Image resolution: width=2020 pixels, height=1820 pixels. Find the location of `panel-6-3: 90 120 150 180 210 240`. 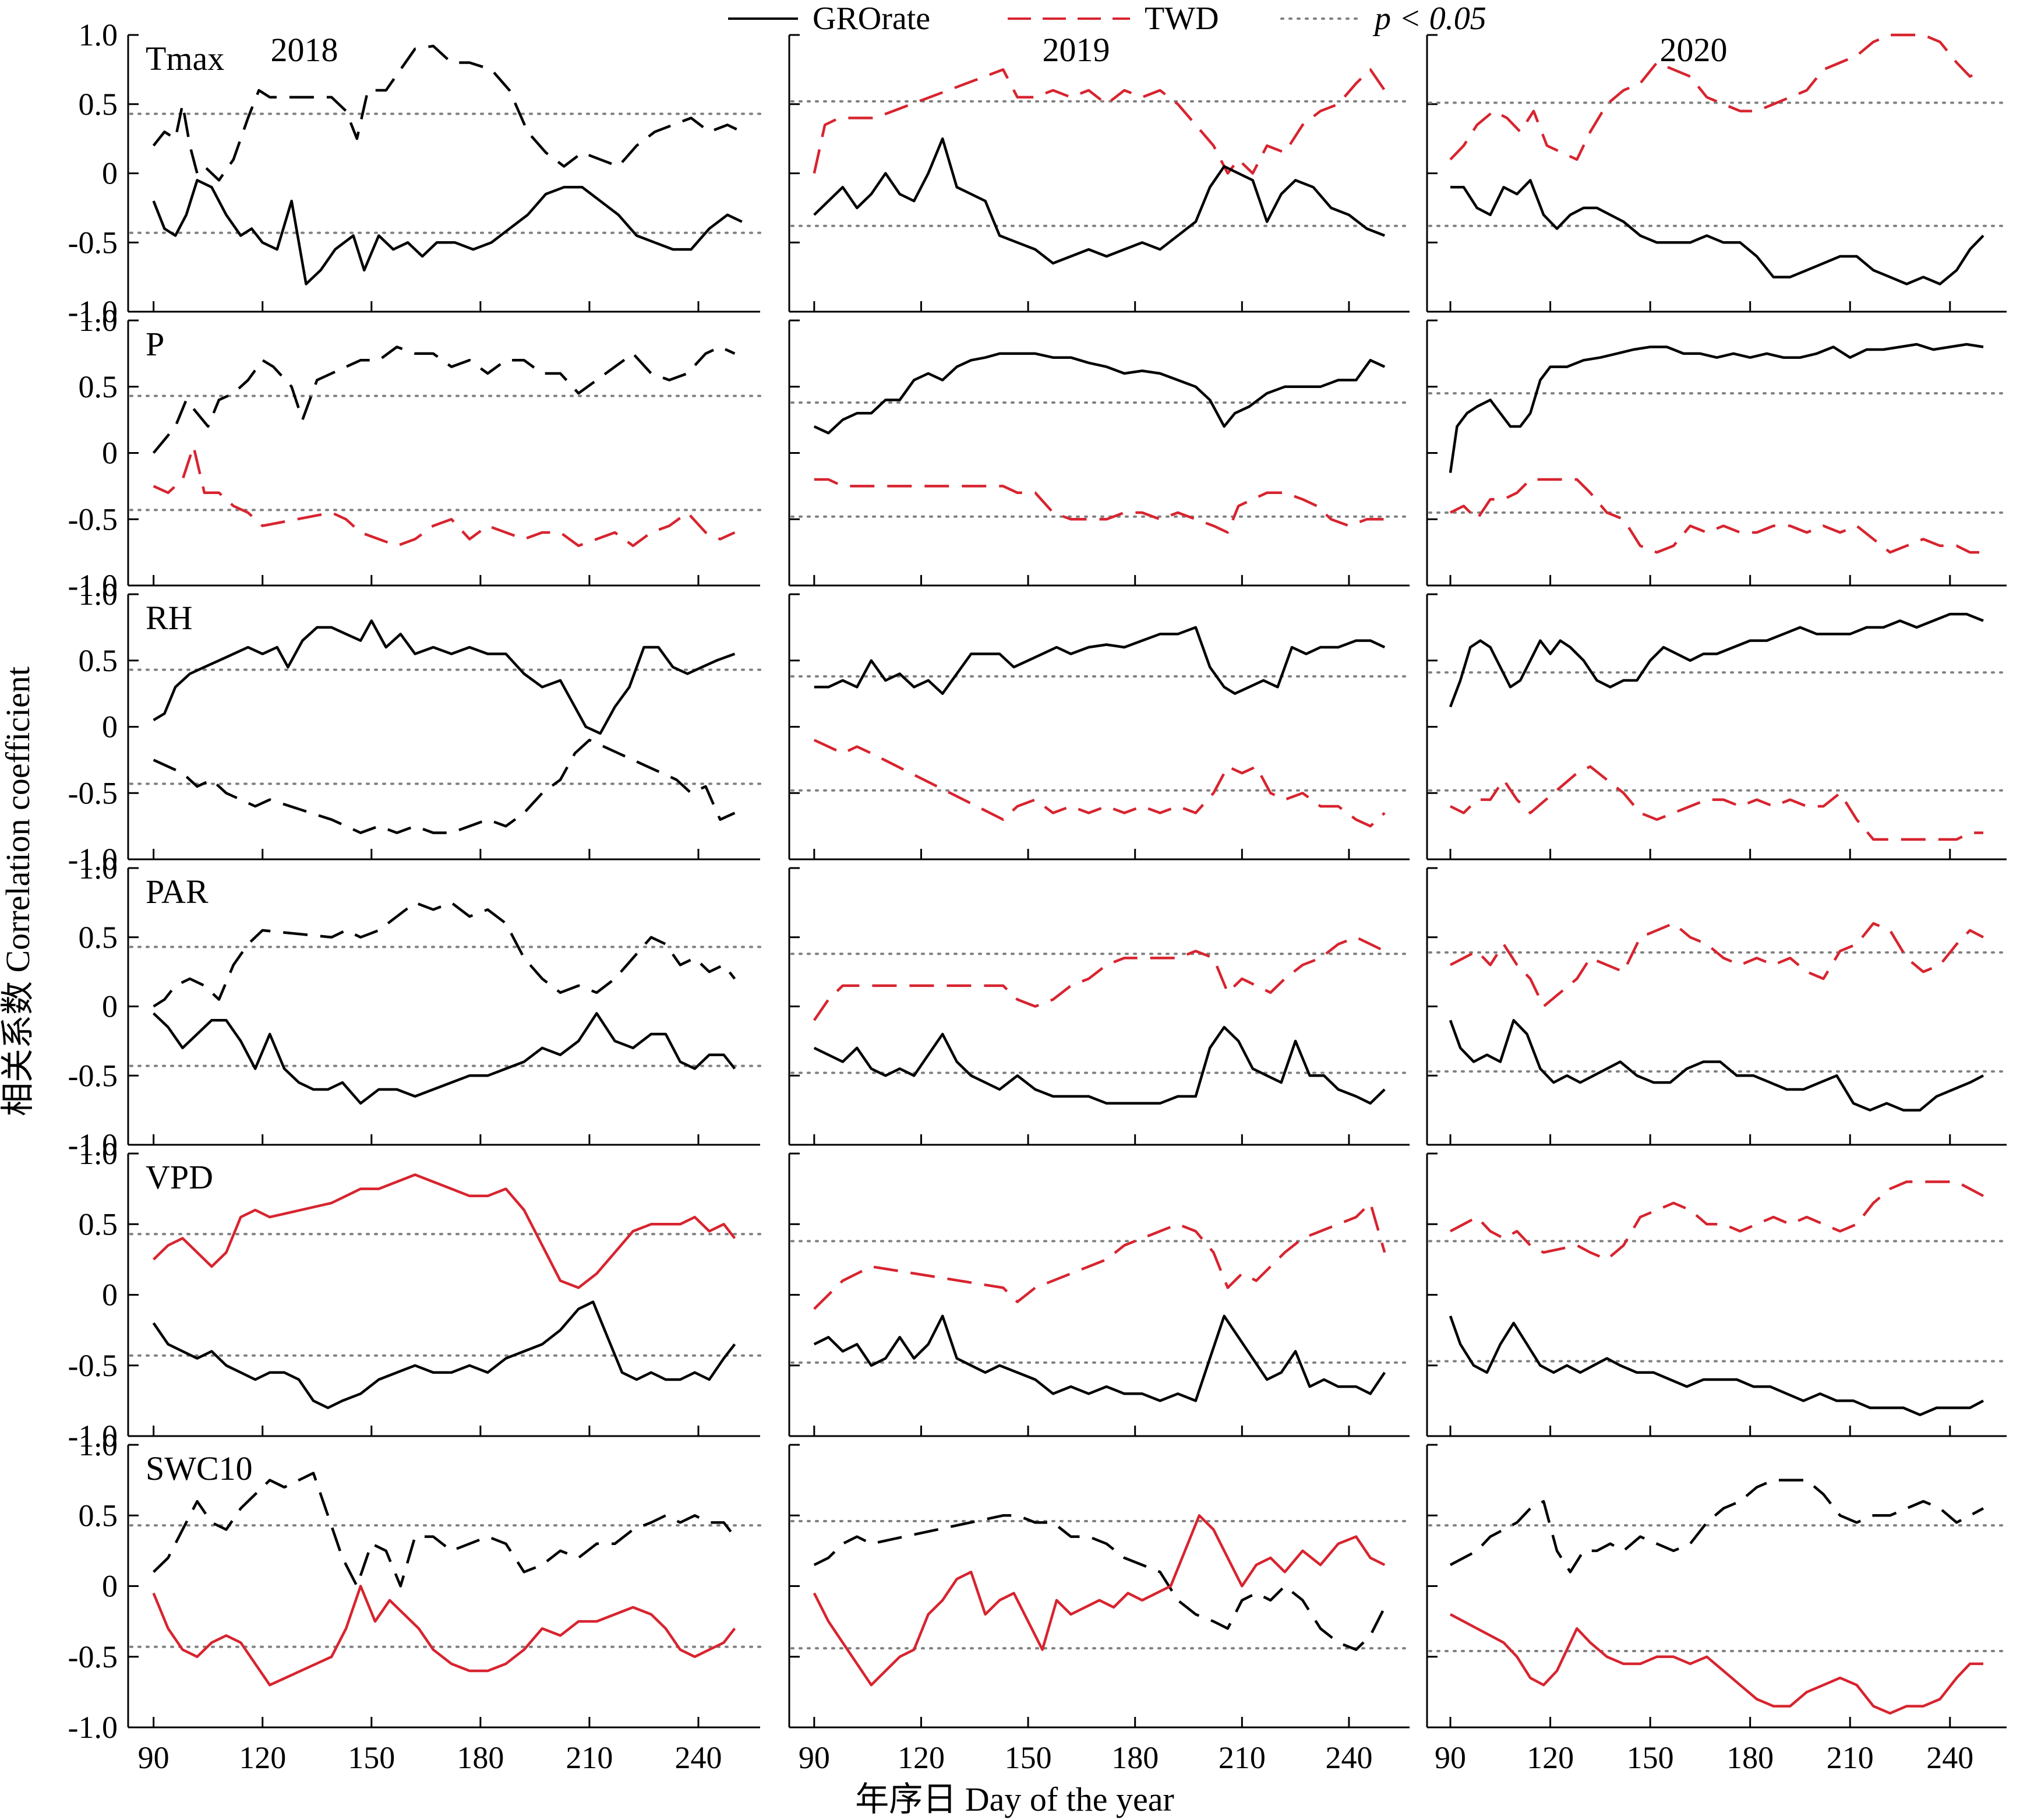

panel-6-3: 90 120 150 180 210 240 is located at coordinates (1717, 1609).